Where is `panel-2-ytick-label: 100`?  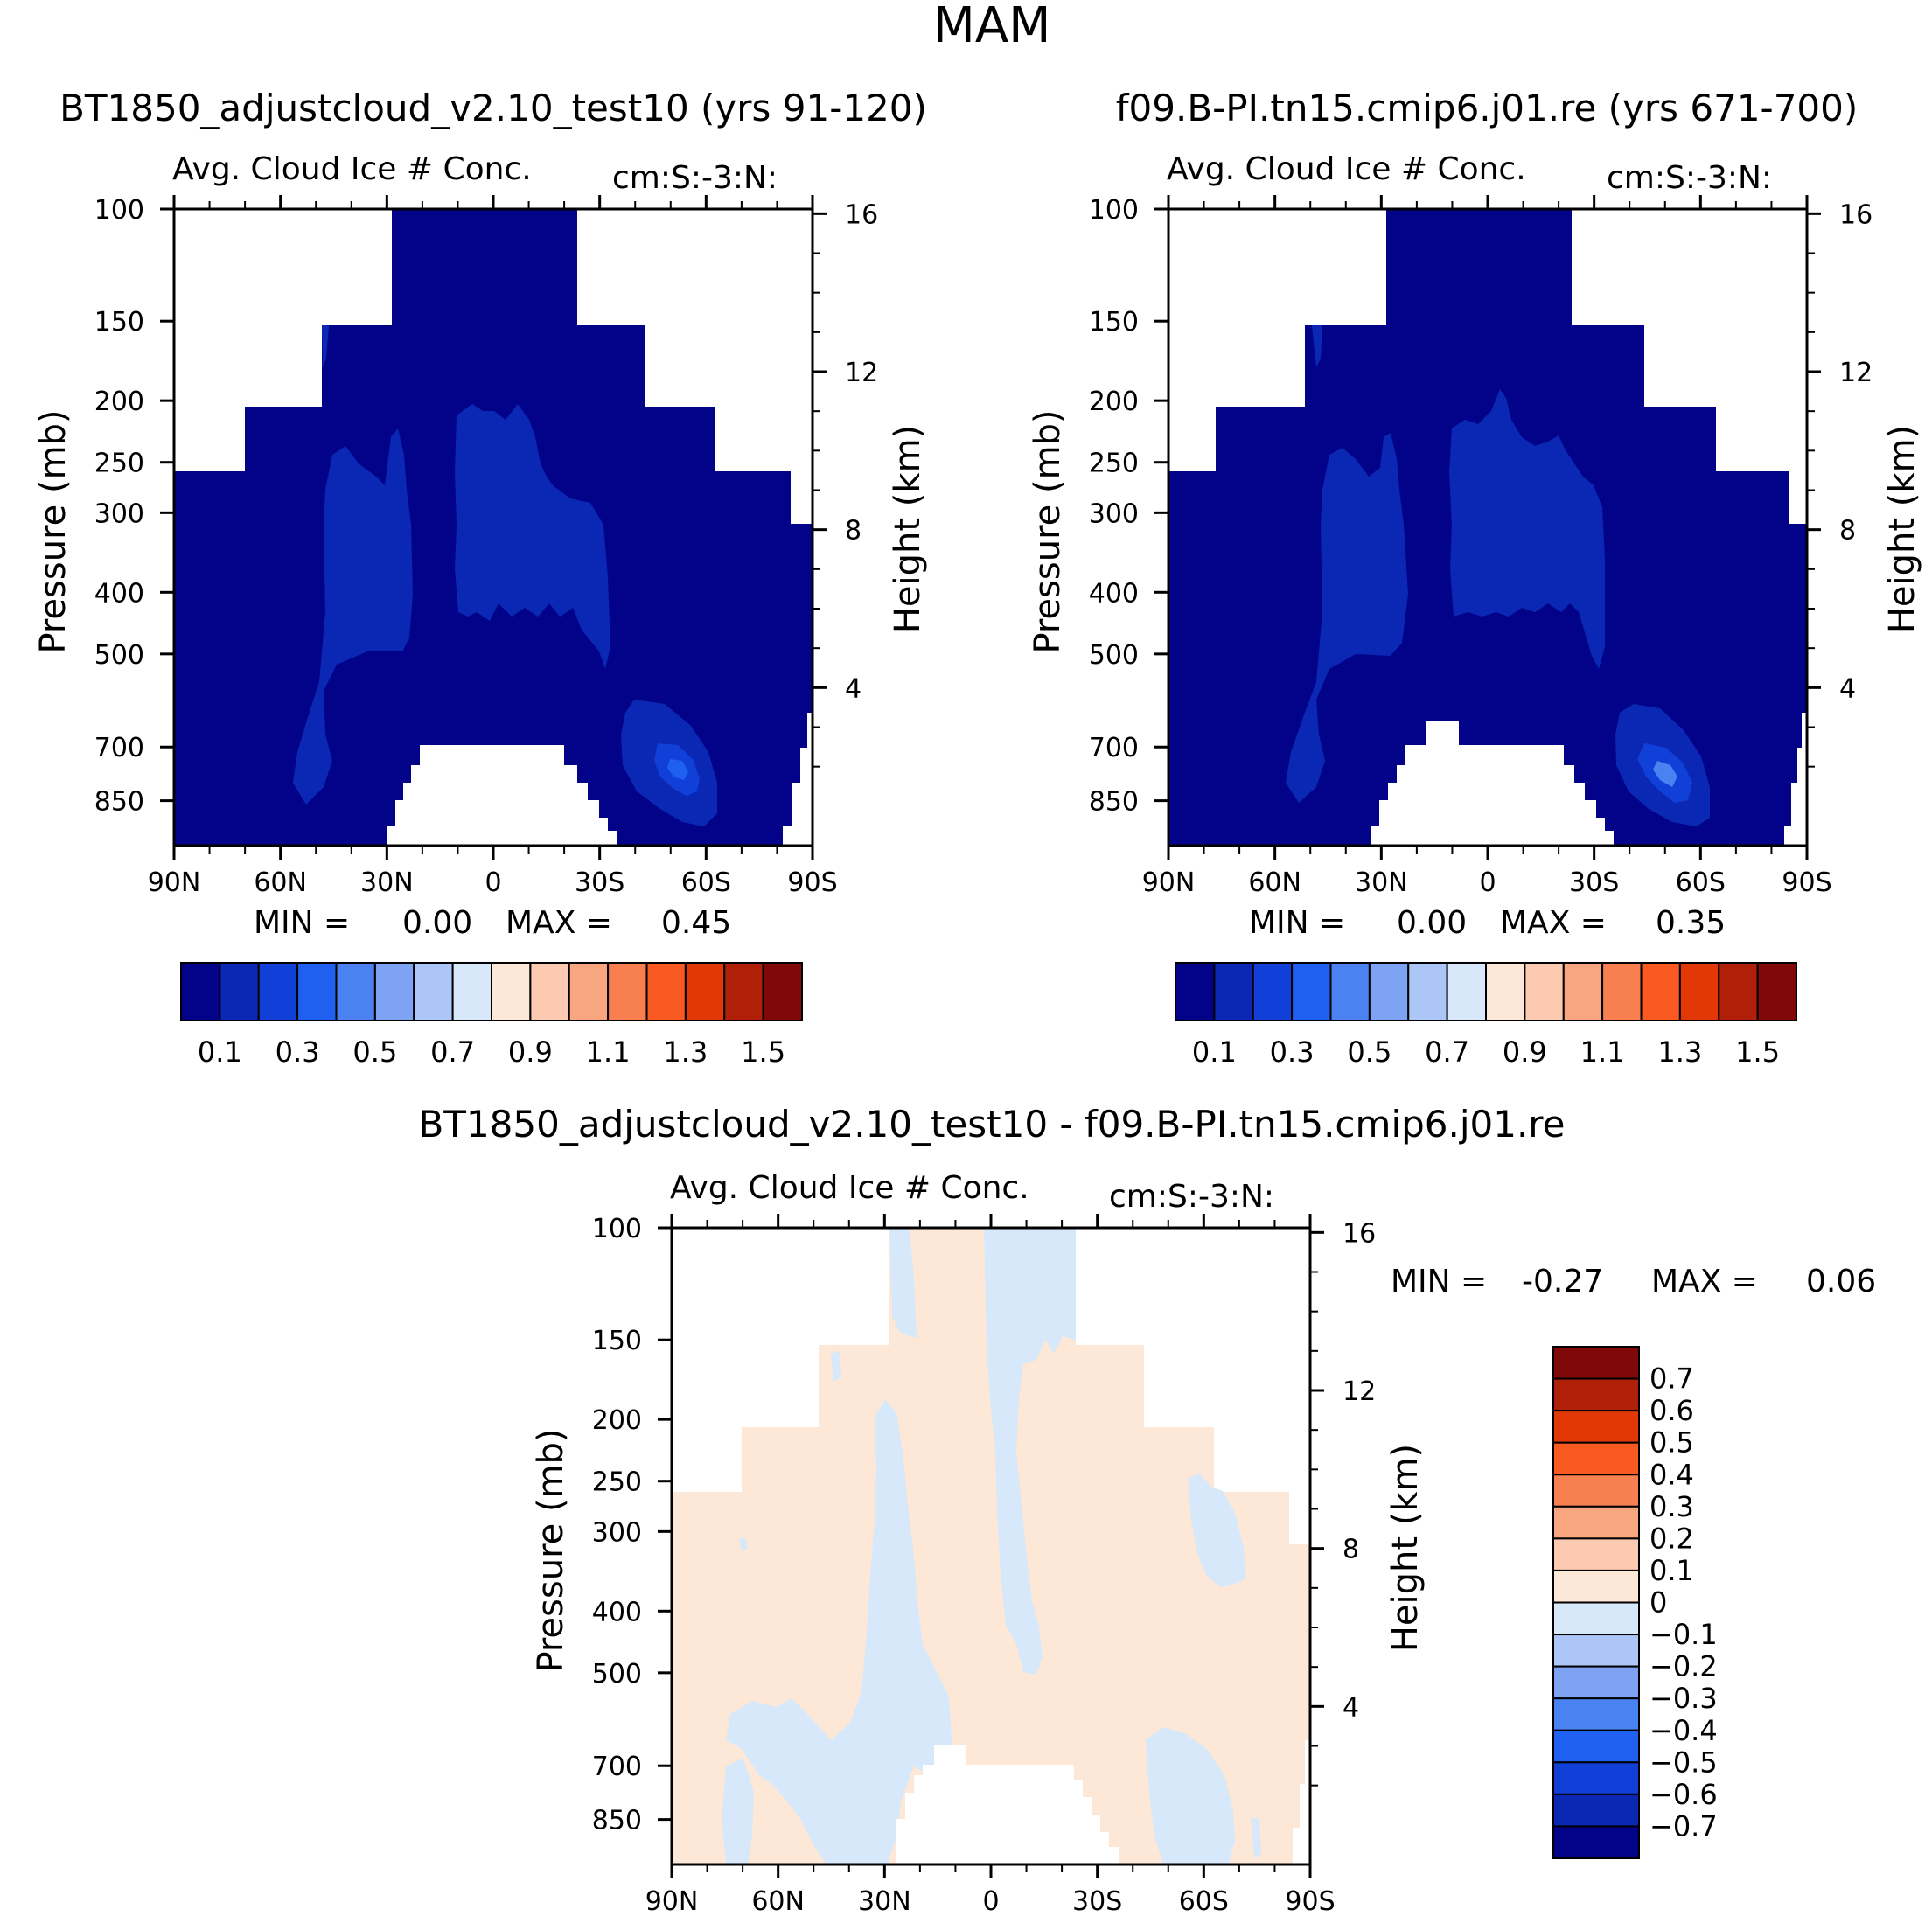
panel-2-ytick-label: 100 is located at coordinates (1114, 210).